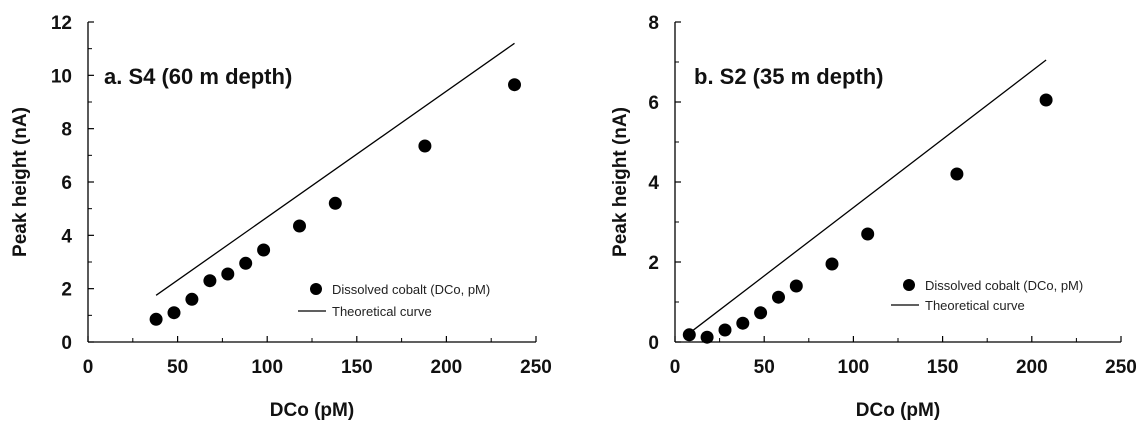 Image resolution: width=1148 pixels, height=422 pixels. I want to click on y-tick-label: 12, so click(61, 23).